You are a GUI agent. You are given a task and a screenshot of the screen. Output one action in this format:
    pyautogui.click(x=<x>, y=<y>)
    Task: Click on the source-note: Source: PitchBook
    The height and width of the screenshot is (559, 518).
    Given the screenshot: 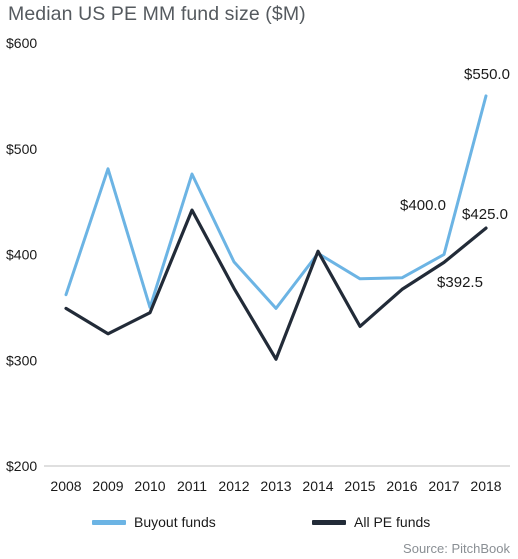 What is the action you would take?
    pyautogui.click(x=456, y=548)
    